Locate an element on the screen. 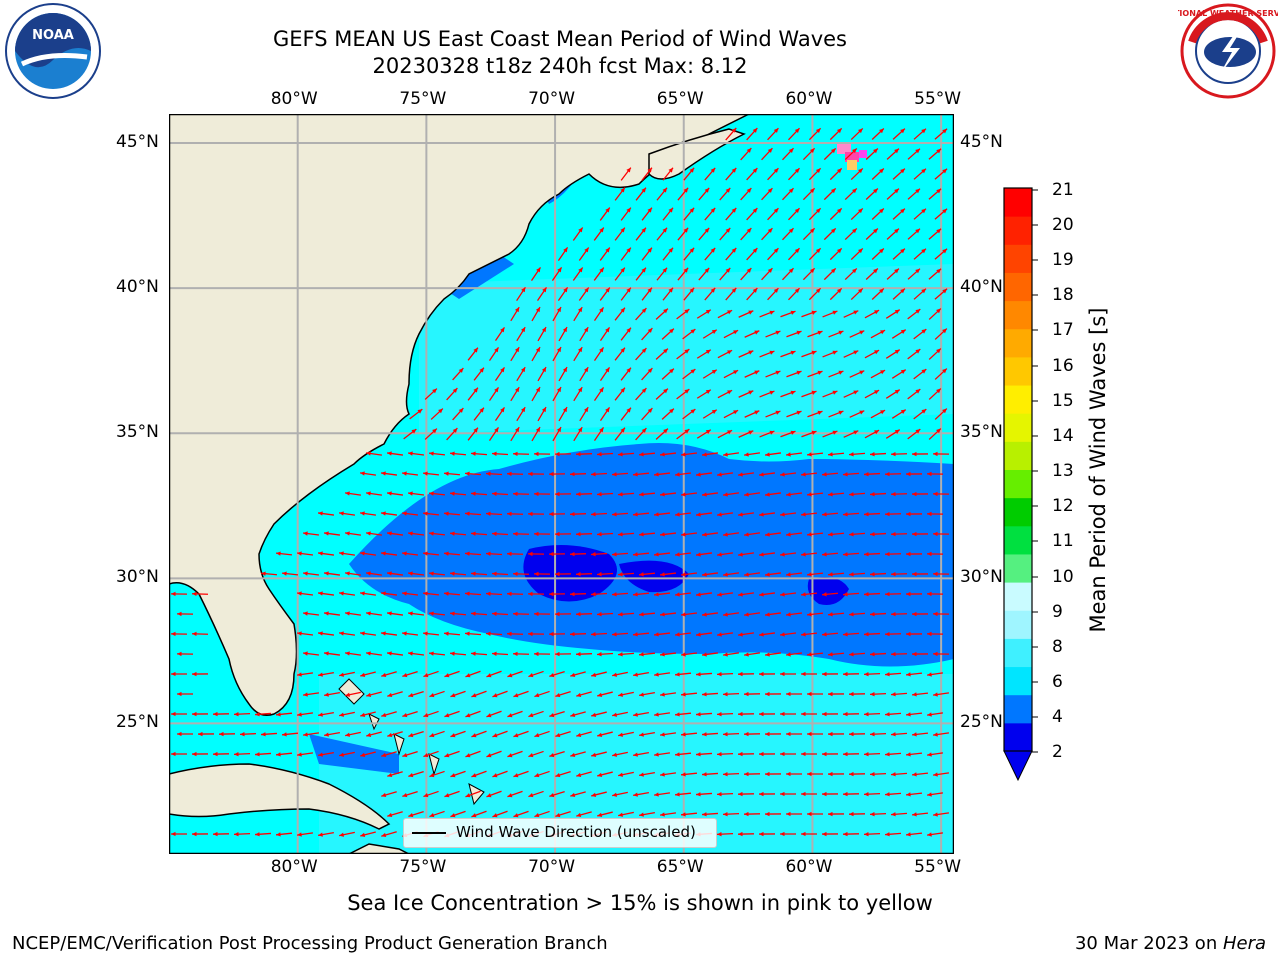  lat-tick-label: 30°N is located at coordinates (981, 577).